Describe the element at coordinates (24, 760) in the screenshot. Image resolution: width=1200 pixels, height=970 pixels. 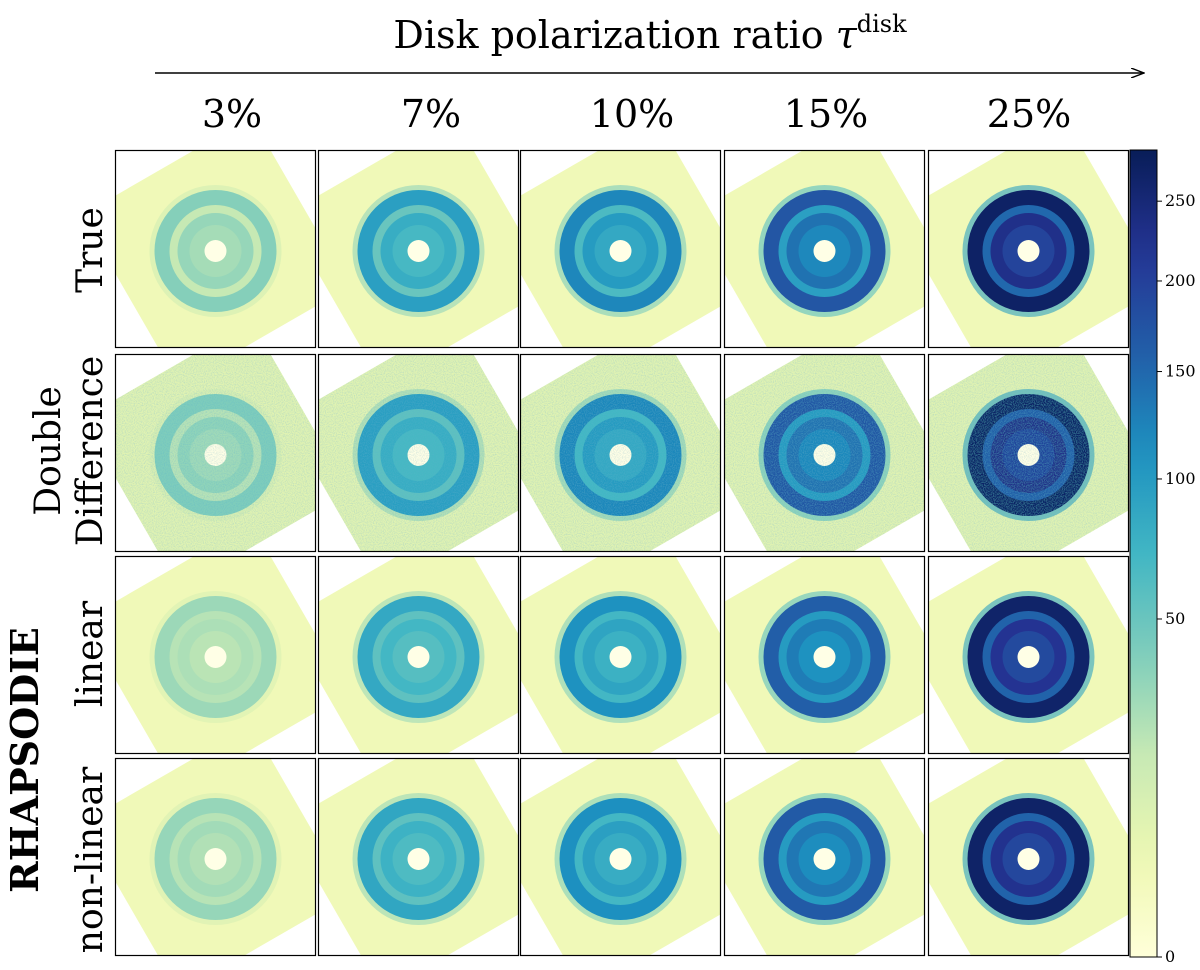
I see `group-label-rhapsodie: RHAPSODIE` at that location.